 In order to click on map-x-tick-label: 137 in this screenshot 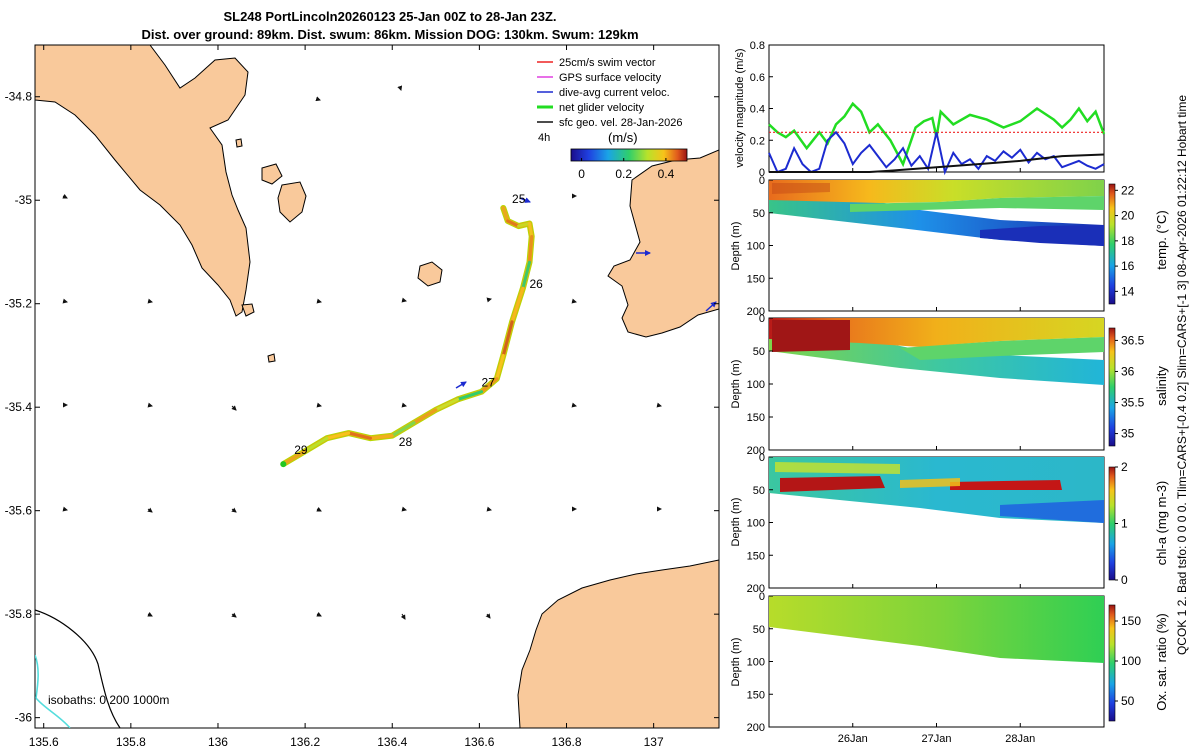, I will do `click(654, 742)`.